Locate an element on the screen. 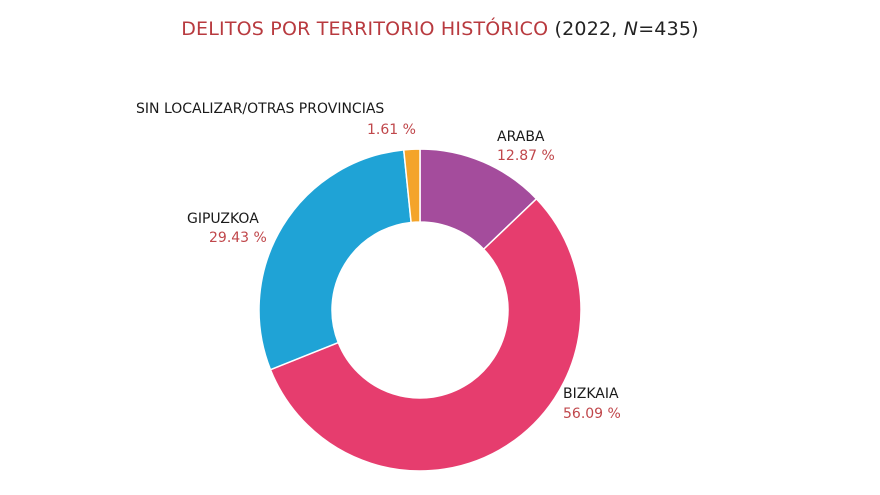  title-year: (2022, is located at coordinates (589, 29).